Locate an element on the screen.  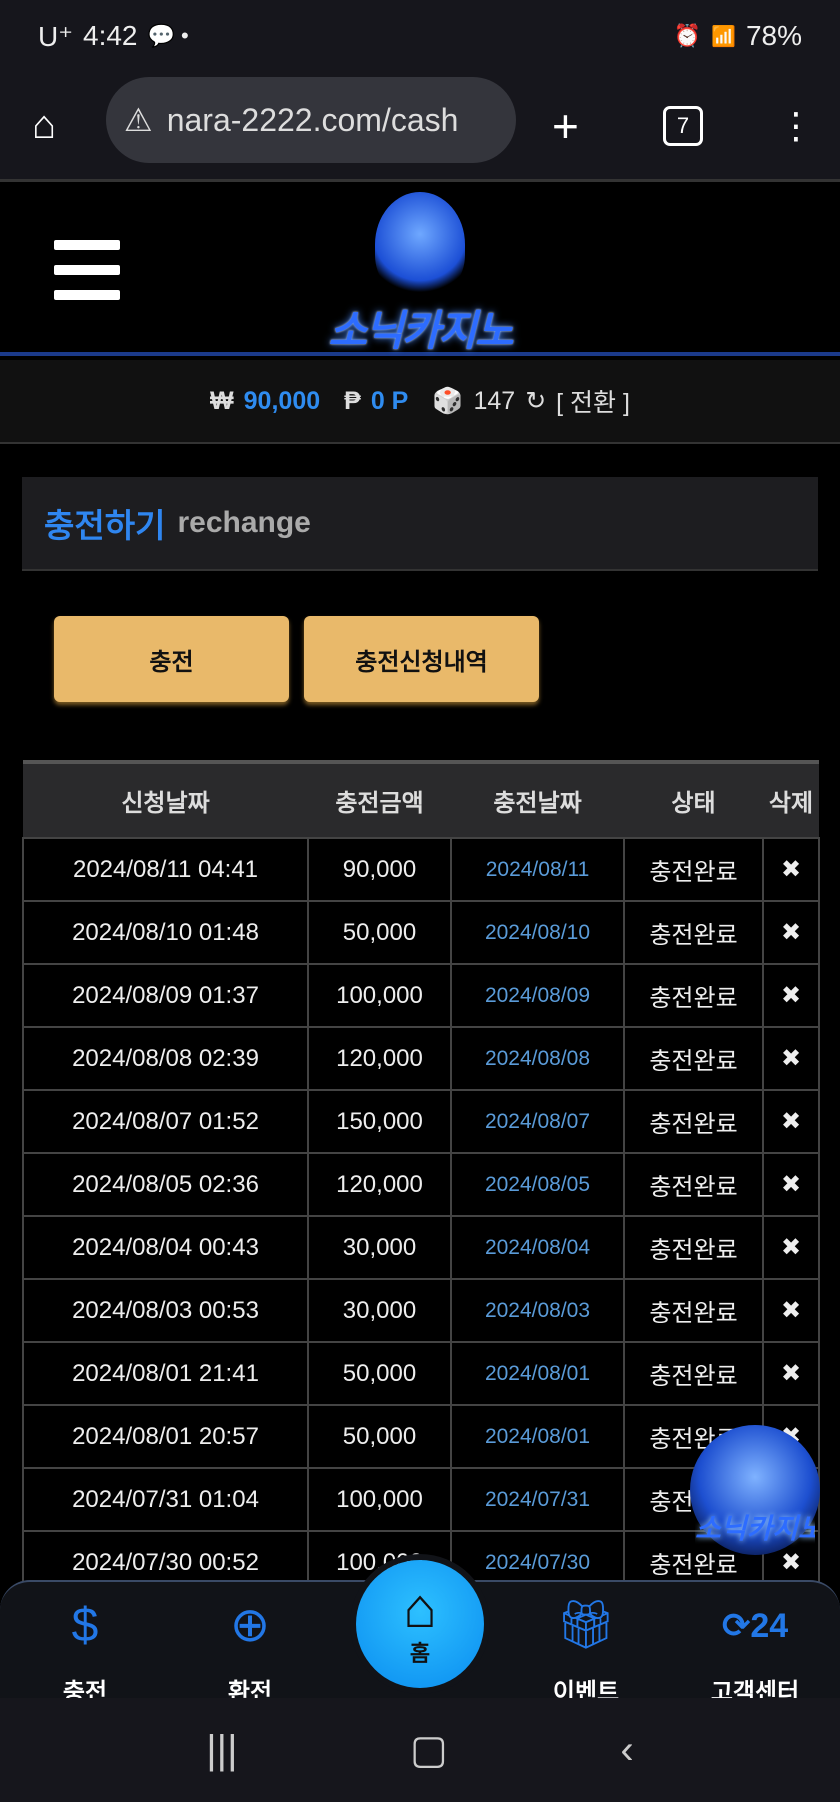
nav-support: ⟳24 고객센터 is located at coordinates (755, 1649).